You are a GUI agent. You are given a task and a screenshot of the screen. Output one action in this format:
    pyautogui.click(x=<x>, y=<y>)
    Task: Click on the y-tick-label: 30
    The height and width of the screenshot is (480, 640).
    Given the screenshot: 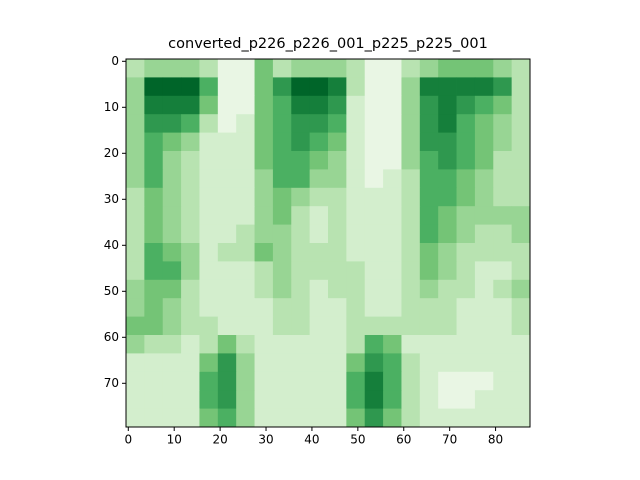 What is the action you would take?
    pyautogui.click(x=111, y=199)
    